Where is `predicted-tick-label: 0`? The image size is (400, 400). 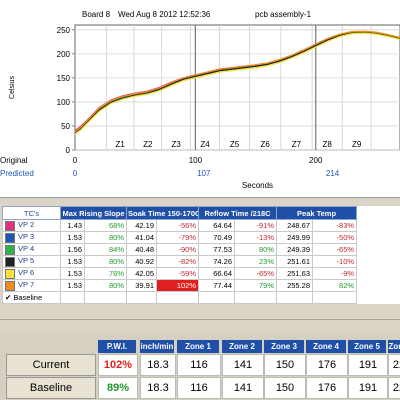 predicted-tick-label: 0 is located at coordinates (75, 173).